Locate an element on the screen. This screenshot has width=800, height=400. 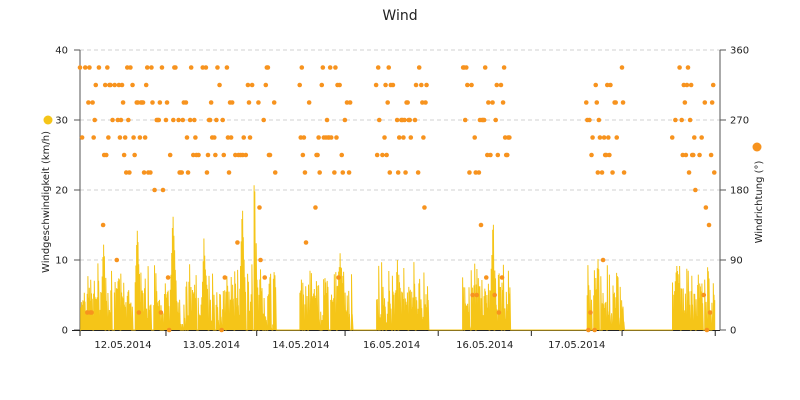
left-tick-label: 20 is located at coordinates (61, 191).